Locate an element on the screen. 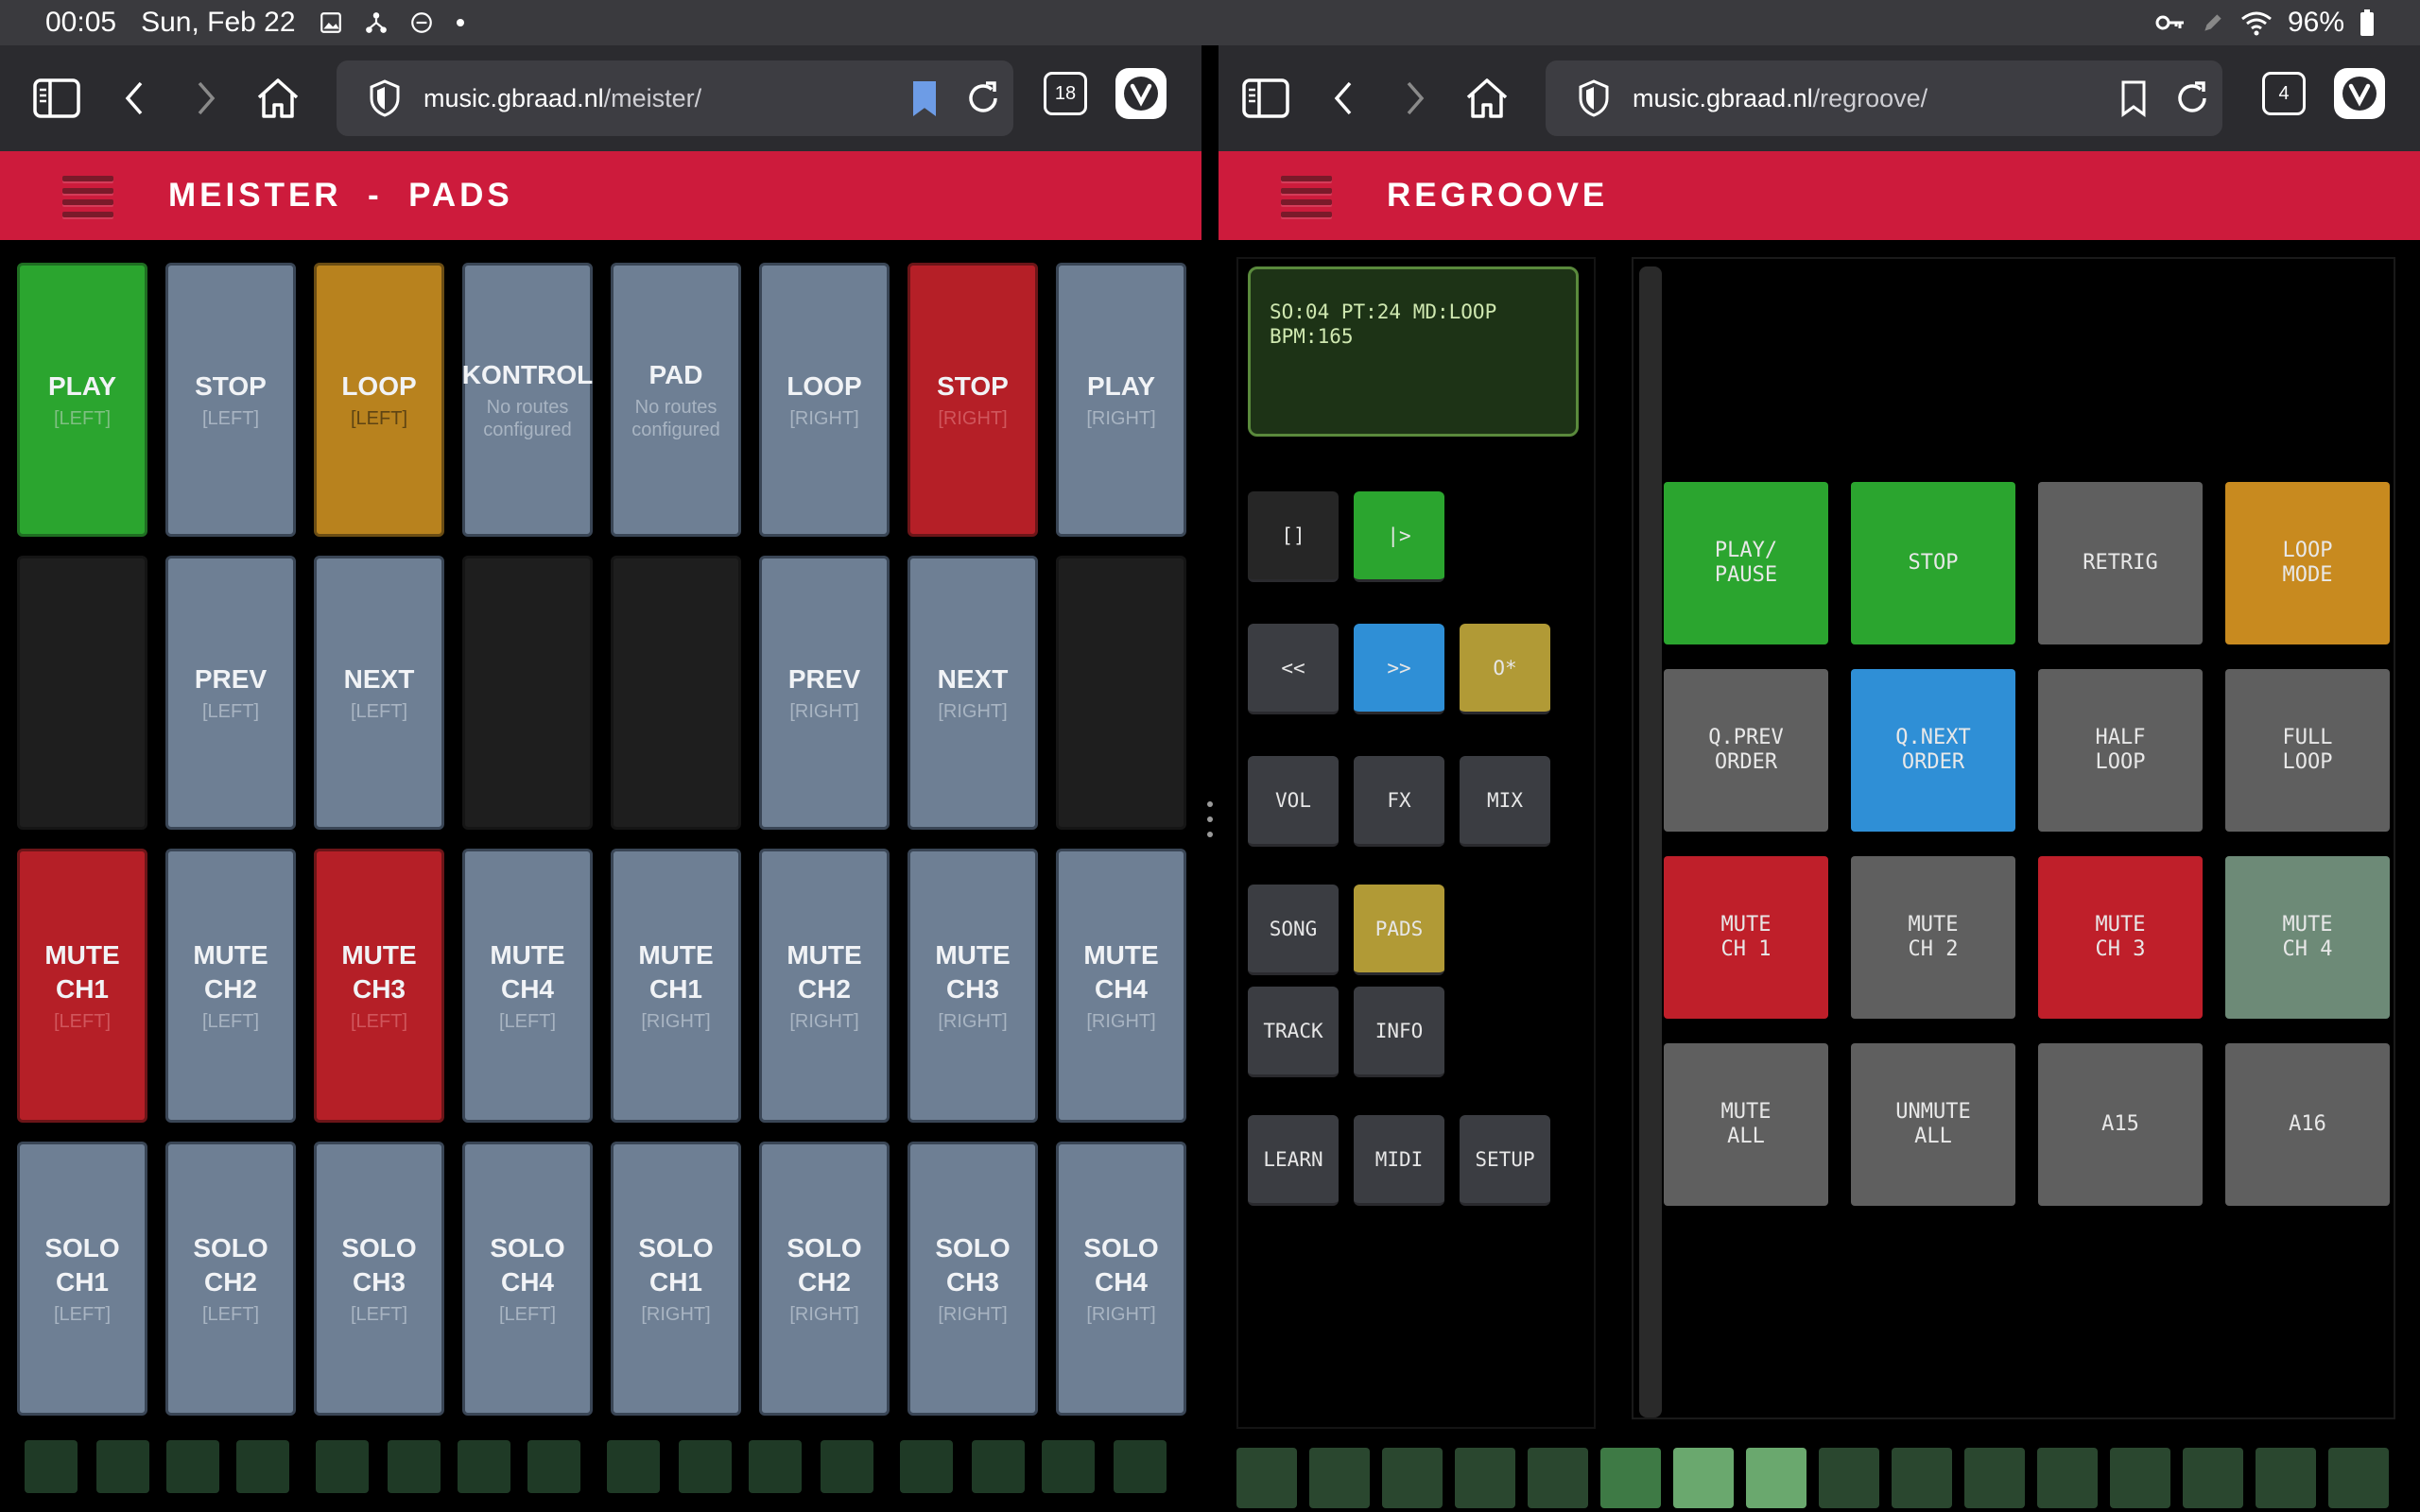 The height and width of the screenshot is (1512, 2420). pad-sublabel: [LEFT] is located at coordinates (527, 1021).